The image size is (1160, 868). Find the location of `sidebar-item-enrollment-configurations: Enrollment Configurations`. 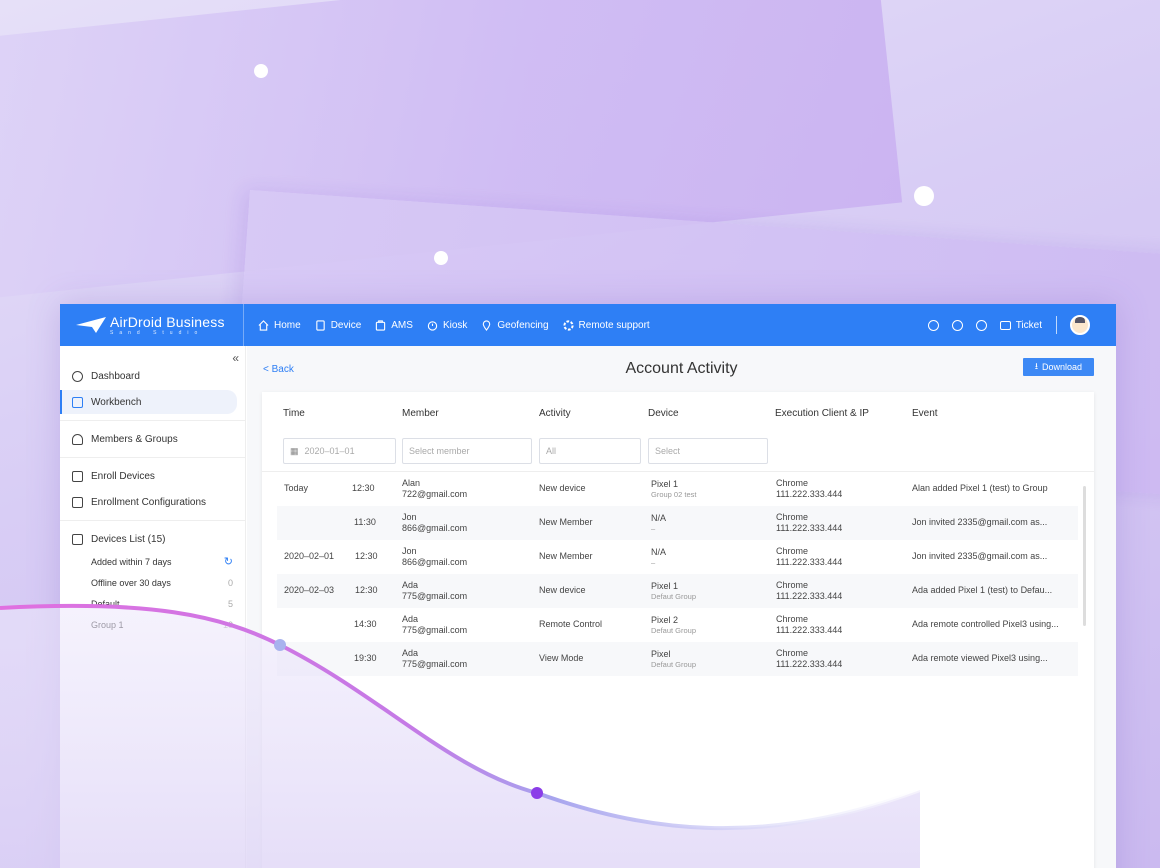

sidebar-item-enrollment-configurations: Enrollment Configurations is located at coordinates (152, 502).